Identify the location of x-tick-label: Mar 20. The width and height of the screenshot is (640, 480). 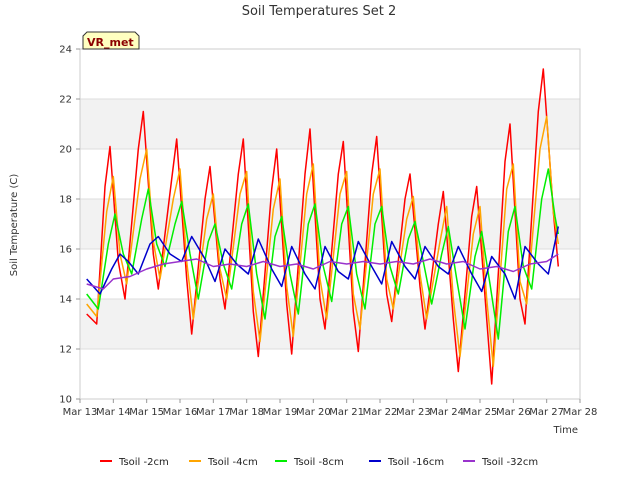
(313, 412).